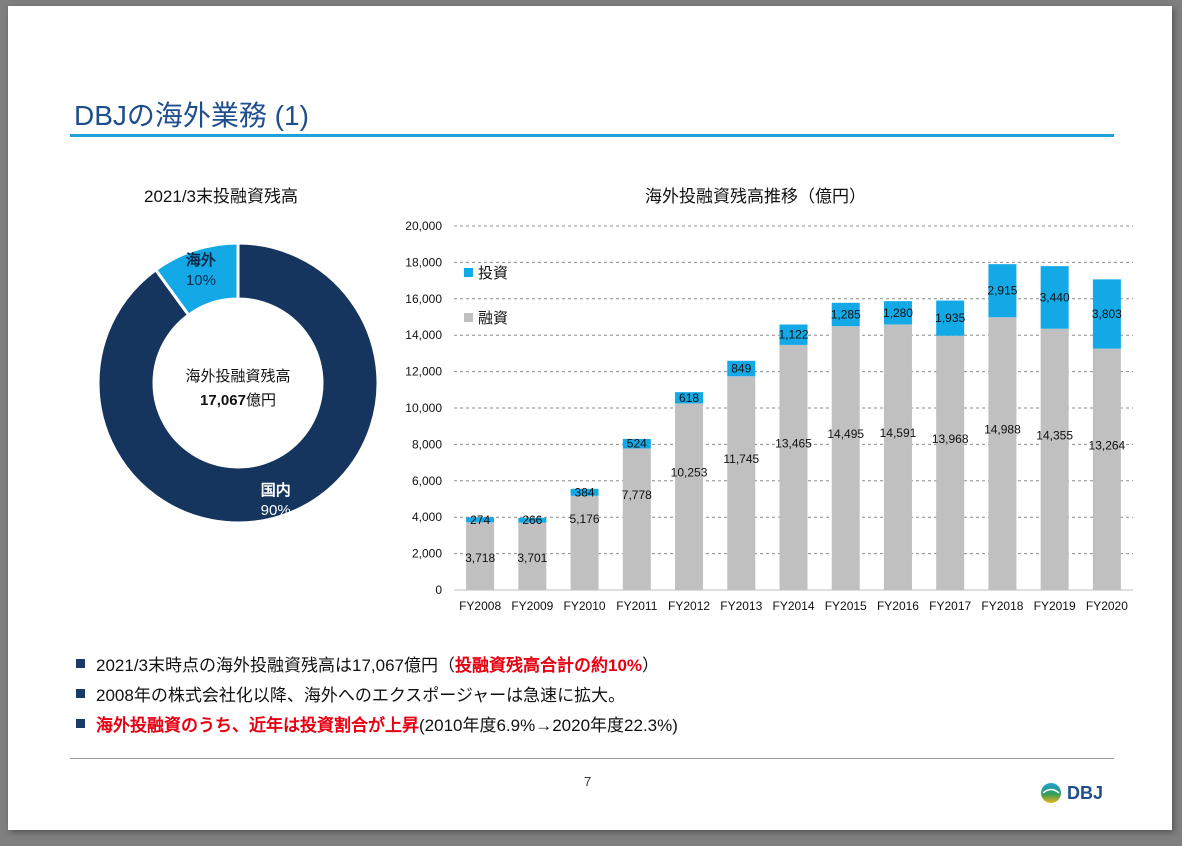 The image size is (1182, 846). I want to click on x-tick-label: FY2010, so click(585, 606).